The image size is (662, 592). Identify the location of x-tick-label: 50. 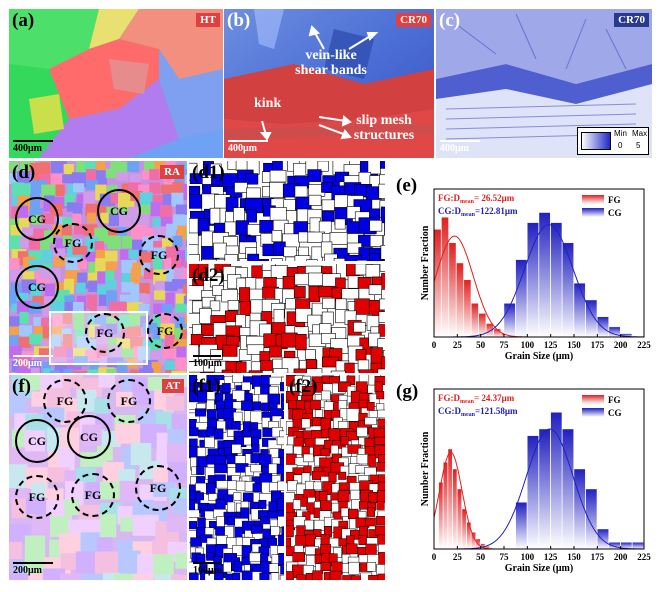
(481, 345).